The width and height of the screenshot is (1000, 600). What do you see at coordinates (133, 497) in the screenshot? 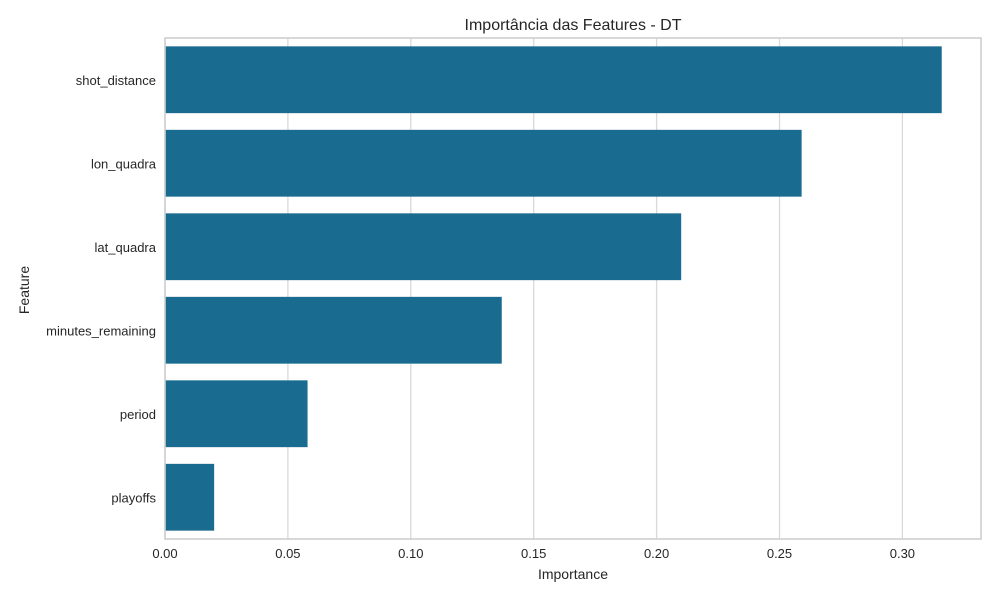
I see `y-tick-label: playoffs` at bounding box center [133, 497].